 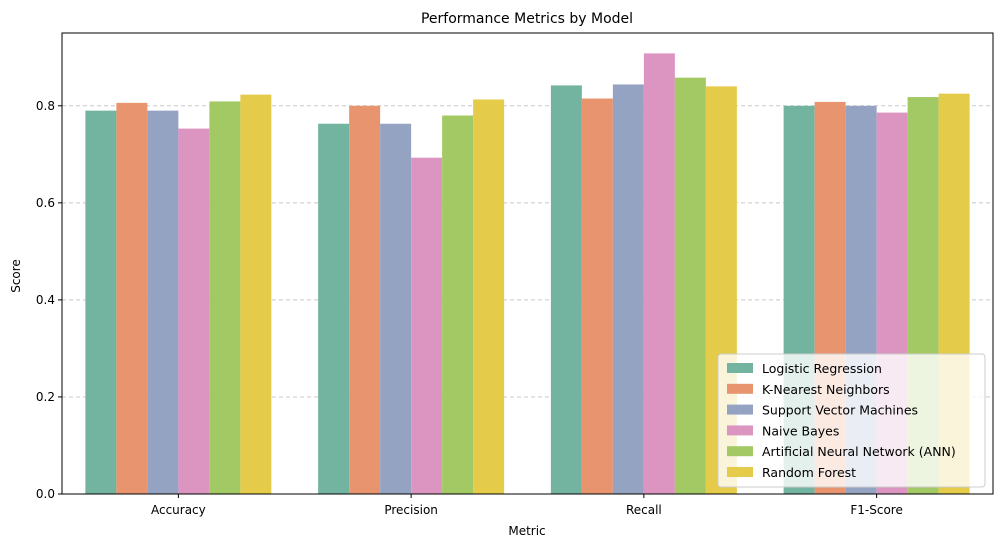 I want to click on y-tick-label: 0.8, so click(x=45, y=106).